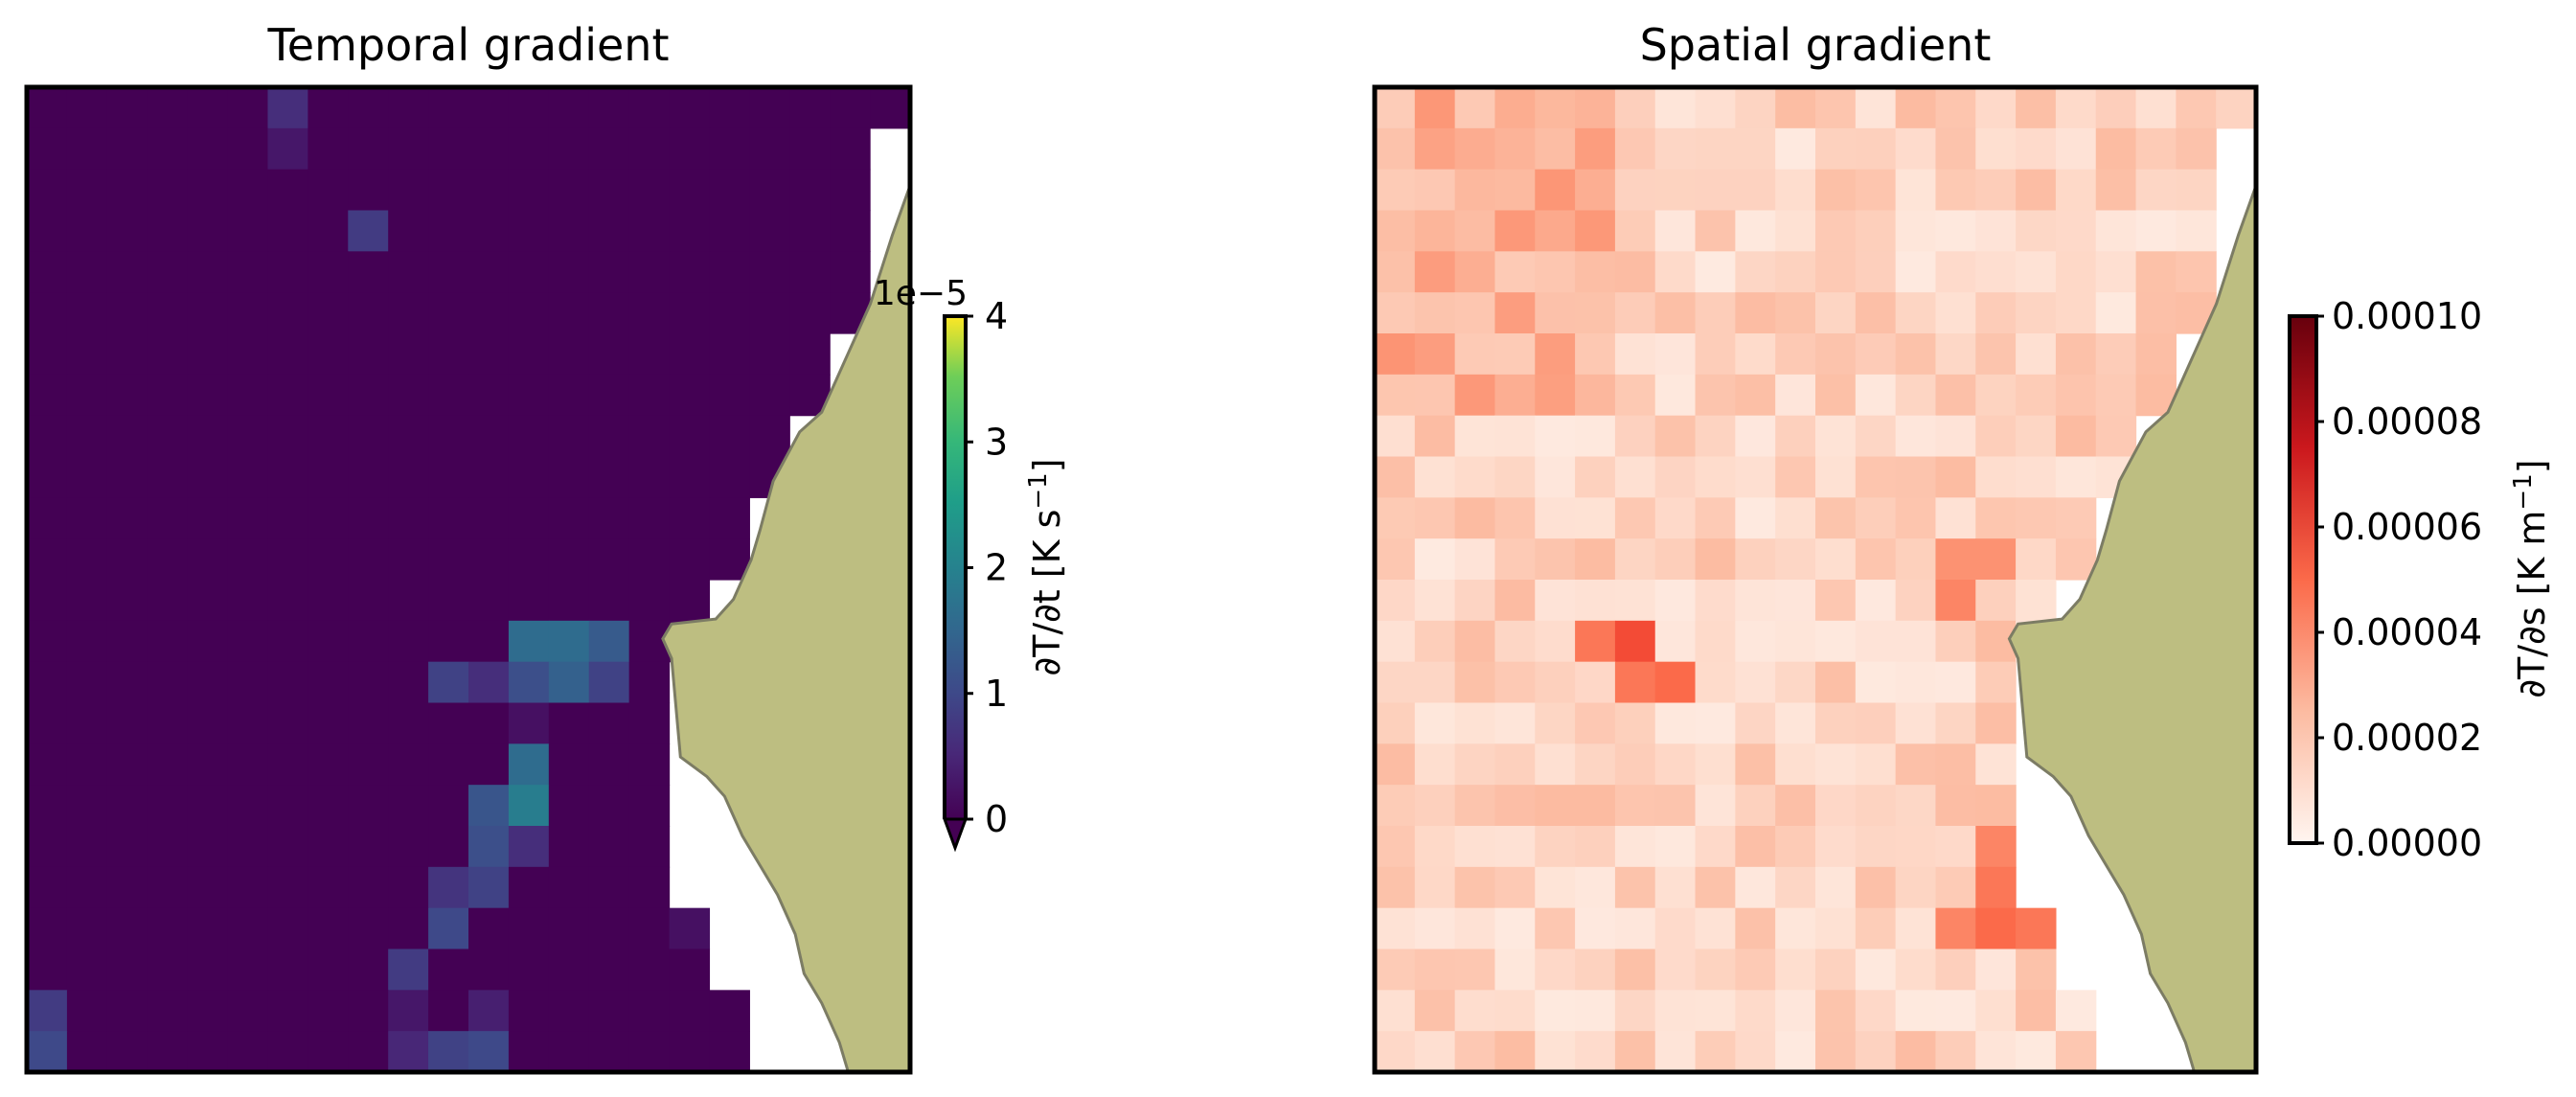 The width and height of the screenshot is (2576, 1097). Describe the element at coordinates (786, 628) in the screenshot. I see `land-mask` at that location.